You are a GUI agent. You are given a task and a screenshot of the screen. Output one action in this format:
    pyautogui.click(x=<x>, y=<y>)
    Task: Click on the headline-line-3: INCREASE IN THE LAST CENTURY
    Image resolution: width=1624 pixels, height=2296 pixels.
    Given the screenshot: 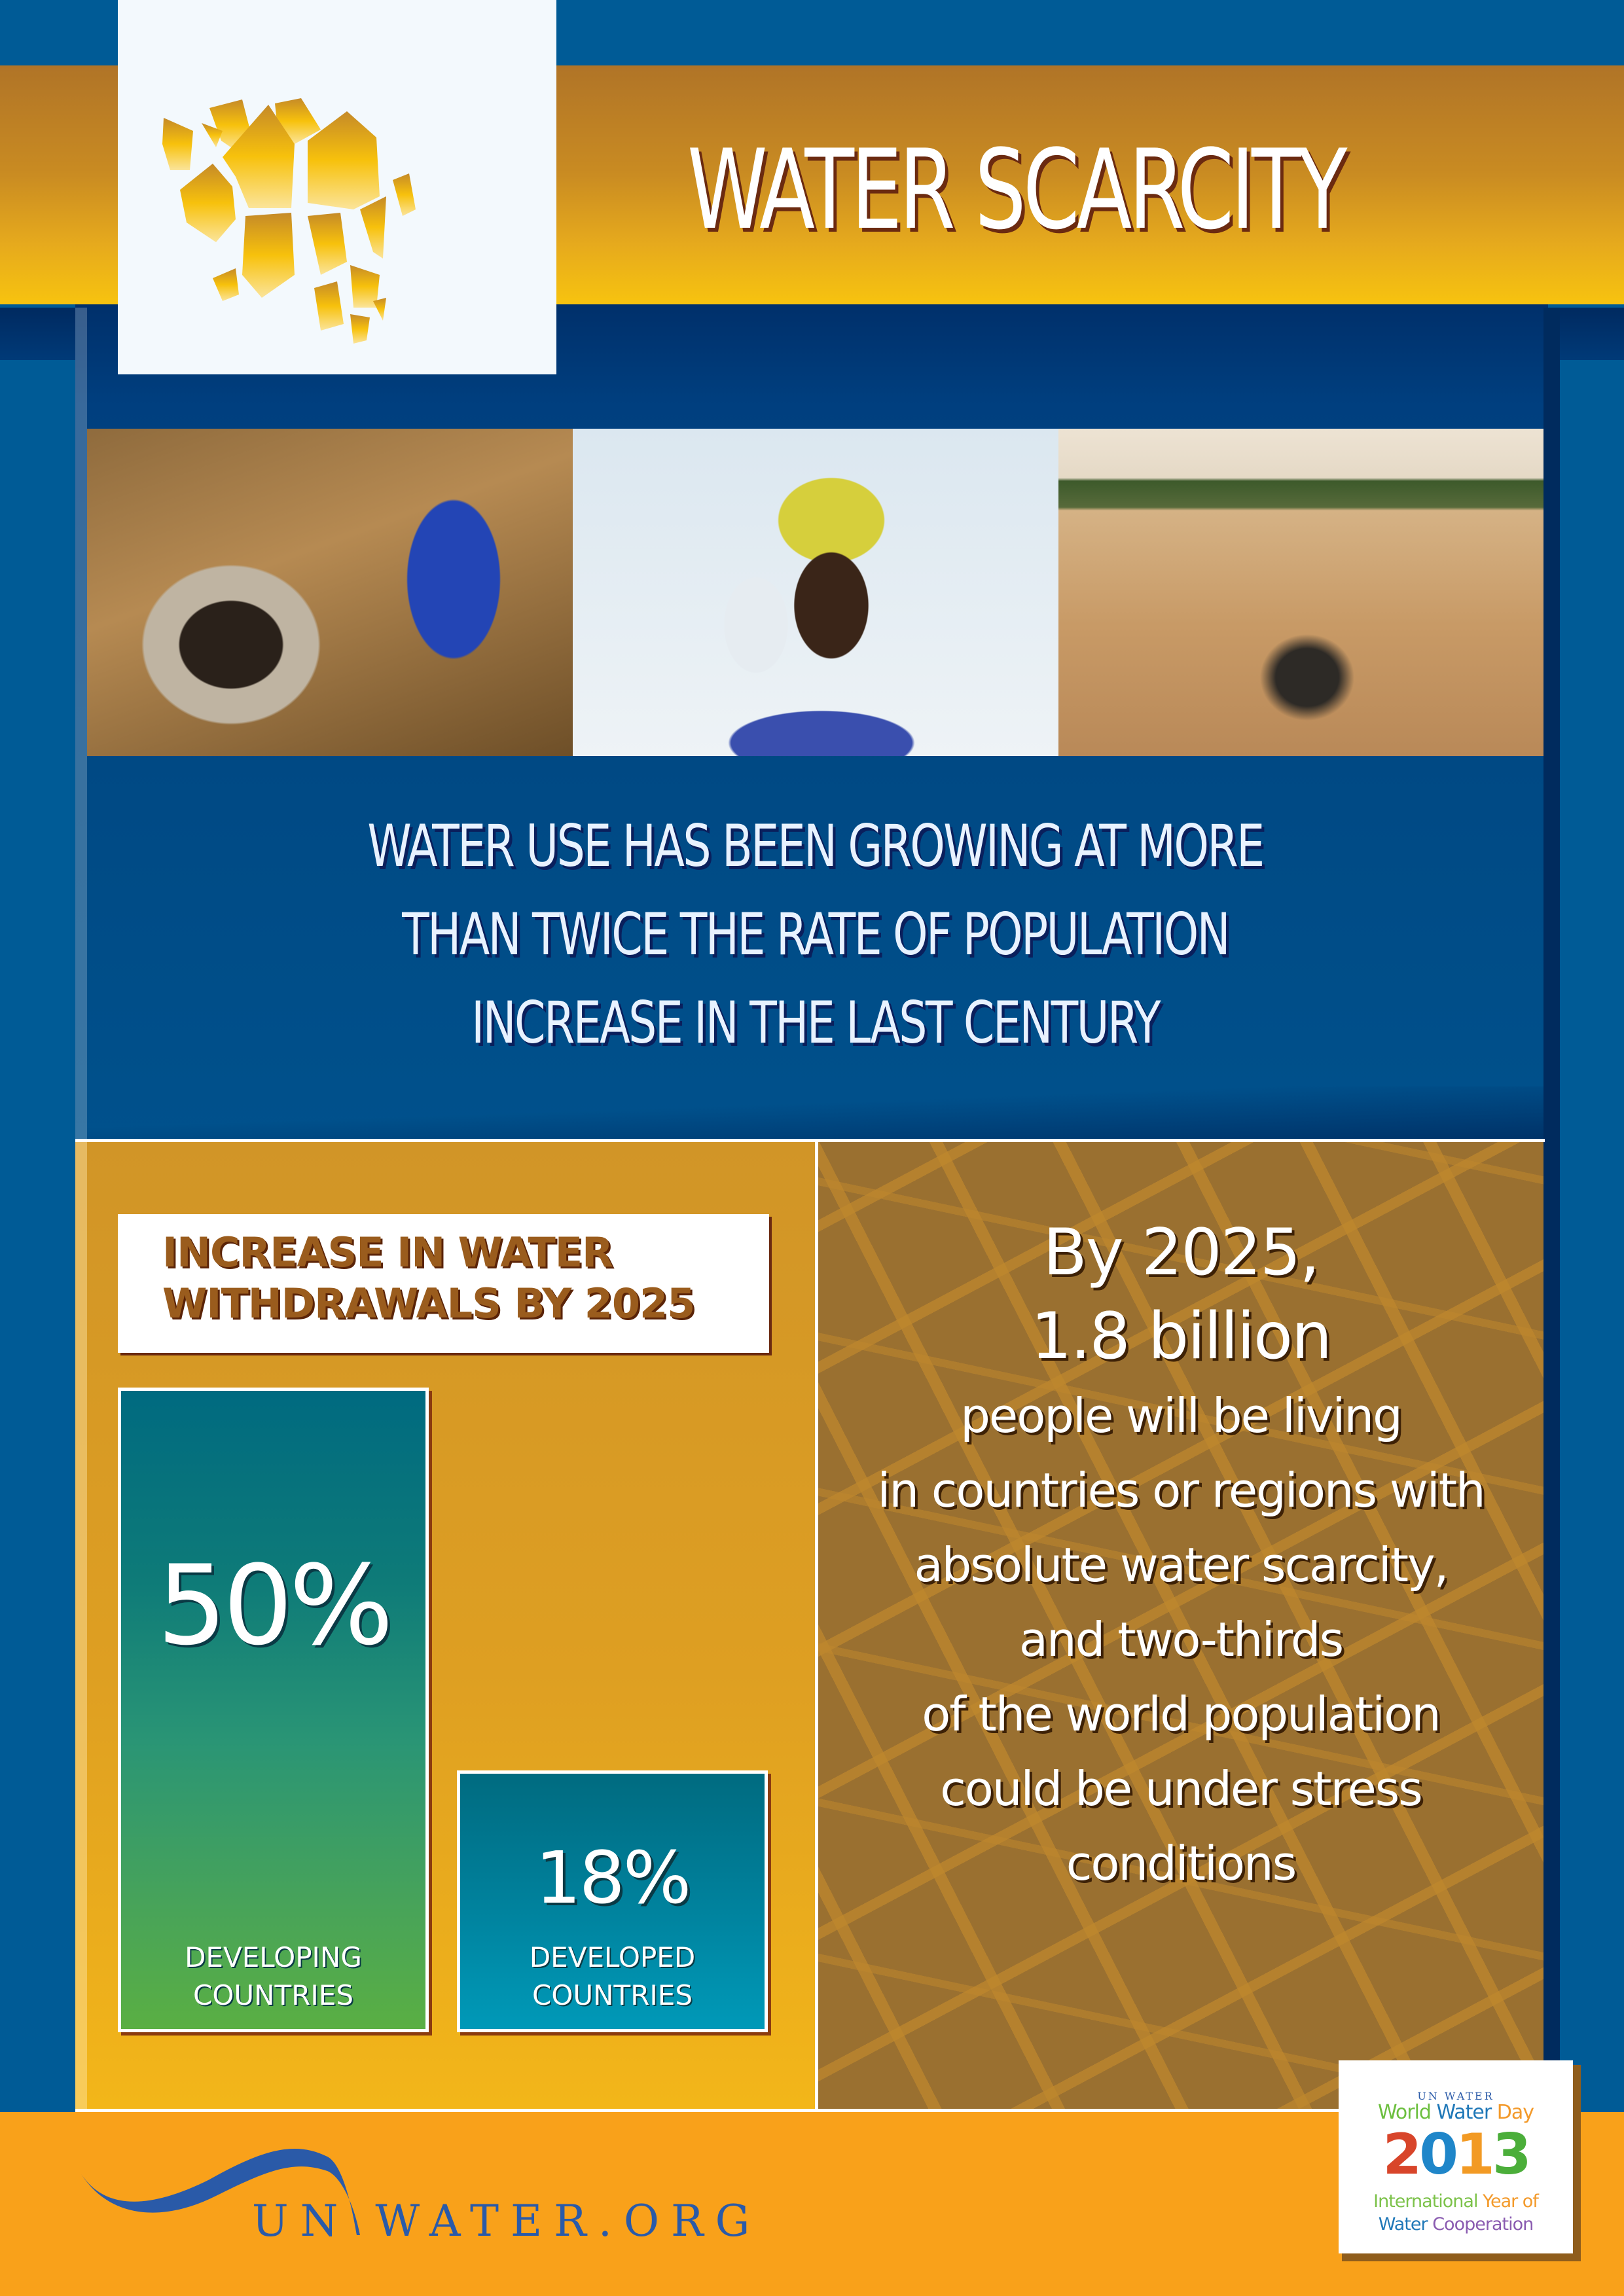 What is the action you would take?
    pyautogui.click(x=816, y=1022)
    